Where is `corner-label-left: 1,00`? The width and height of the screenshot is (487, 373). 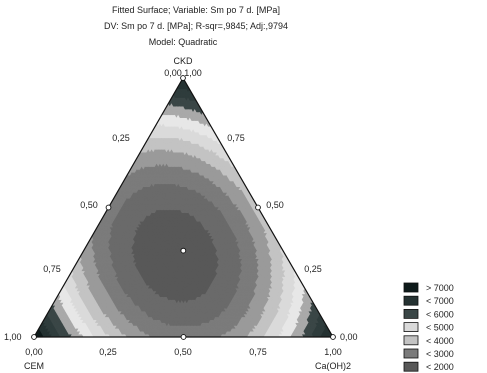
corner-label-left: 1,00 is located at coordinates (13, 337).